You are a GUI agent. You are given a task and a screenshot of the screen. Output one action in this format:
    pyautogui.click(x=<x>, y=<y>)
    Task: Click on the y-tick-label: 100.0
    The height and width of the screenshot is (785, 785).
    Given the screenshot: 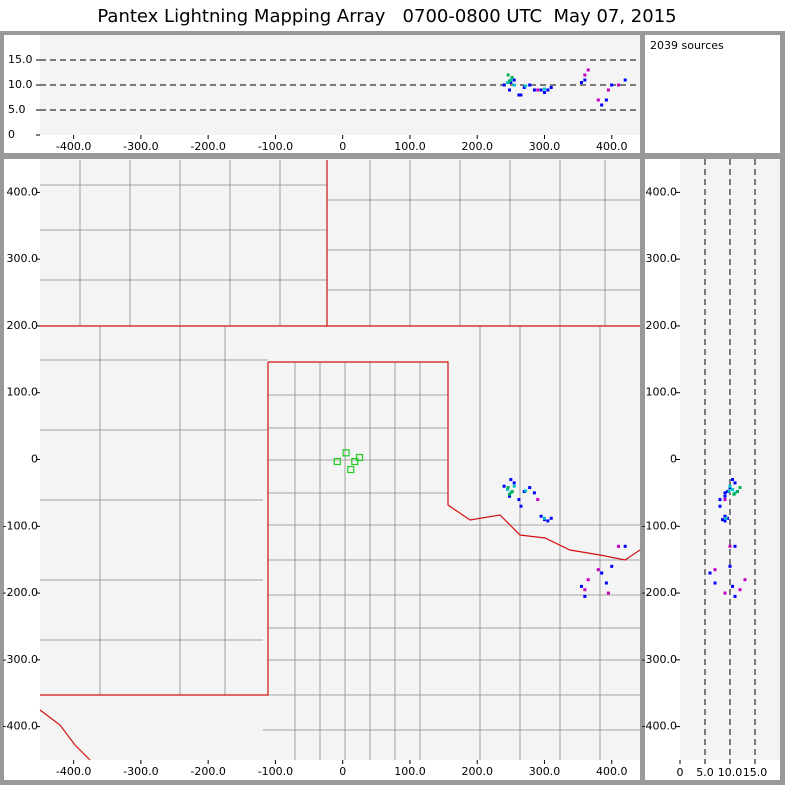 What is the action you would take?
    pyautogui.click(x=662, y=392)
    